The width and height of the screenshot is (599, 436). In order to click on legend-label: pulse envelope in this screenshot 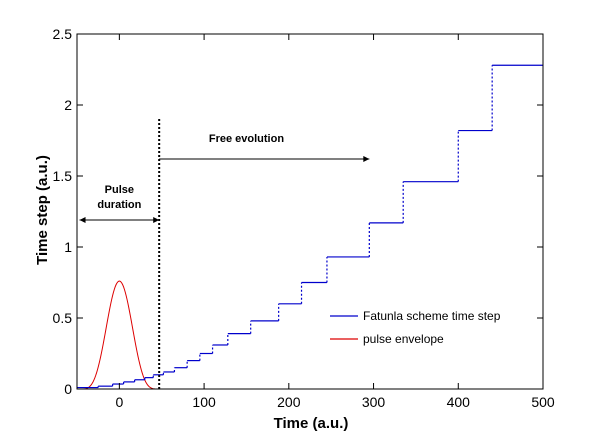, I will do `click(403, 339)`.